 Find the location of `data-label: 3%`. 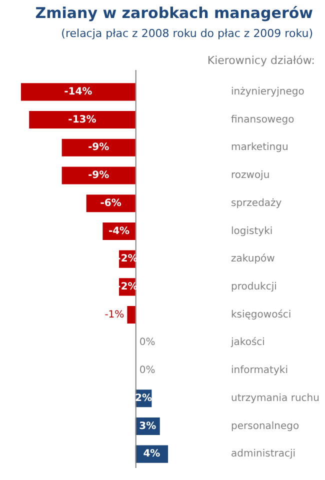

data-label: 3% is located at coordinates (147, 426).